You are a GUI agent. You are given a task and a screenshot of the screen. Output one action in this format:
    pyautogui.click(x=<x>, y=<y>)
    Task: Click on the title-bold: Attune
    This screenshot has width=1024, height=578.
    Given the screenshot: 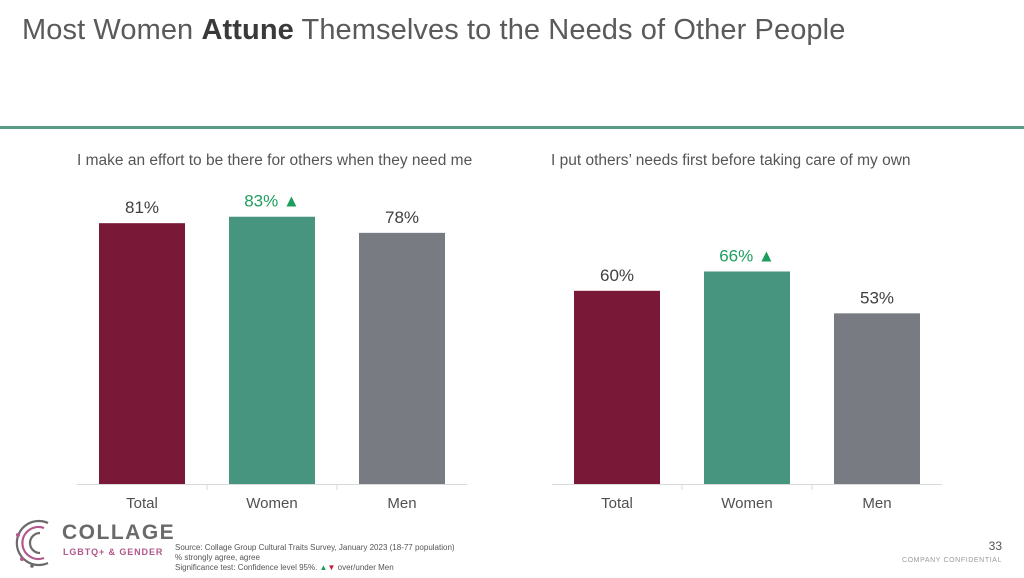 What is the action you would take?
    pyautogui.click(x=247, y=30)
    